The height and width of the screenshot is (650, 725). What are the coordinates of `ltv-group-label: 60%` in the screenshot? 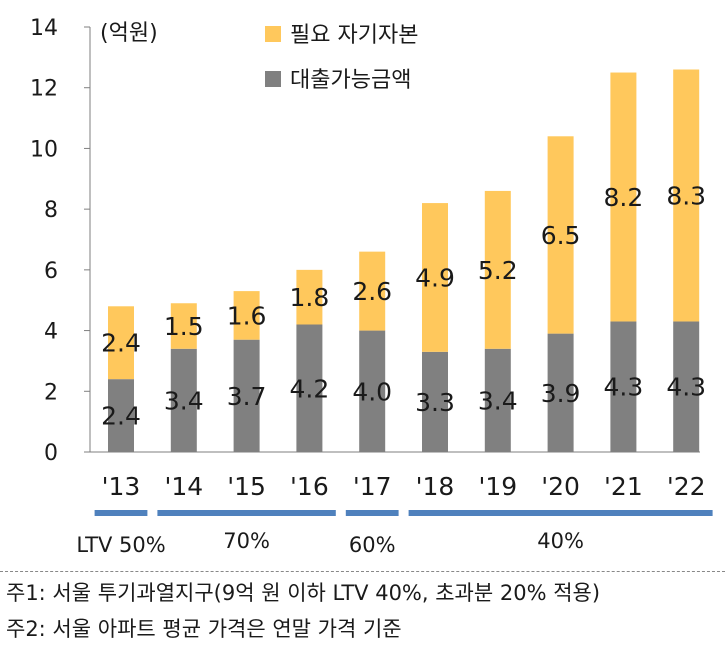 It's located at (372, 545).